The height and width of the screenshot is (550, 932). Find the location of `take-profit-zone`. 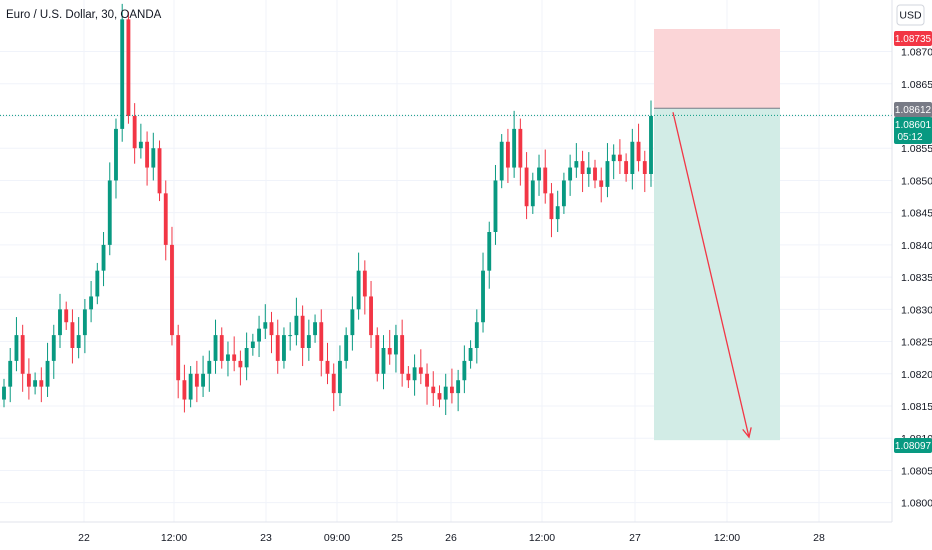

take-profit-zone is located at coordinates (717, 274).